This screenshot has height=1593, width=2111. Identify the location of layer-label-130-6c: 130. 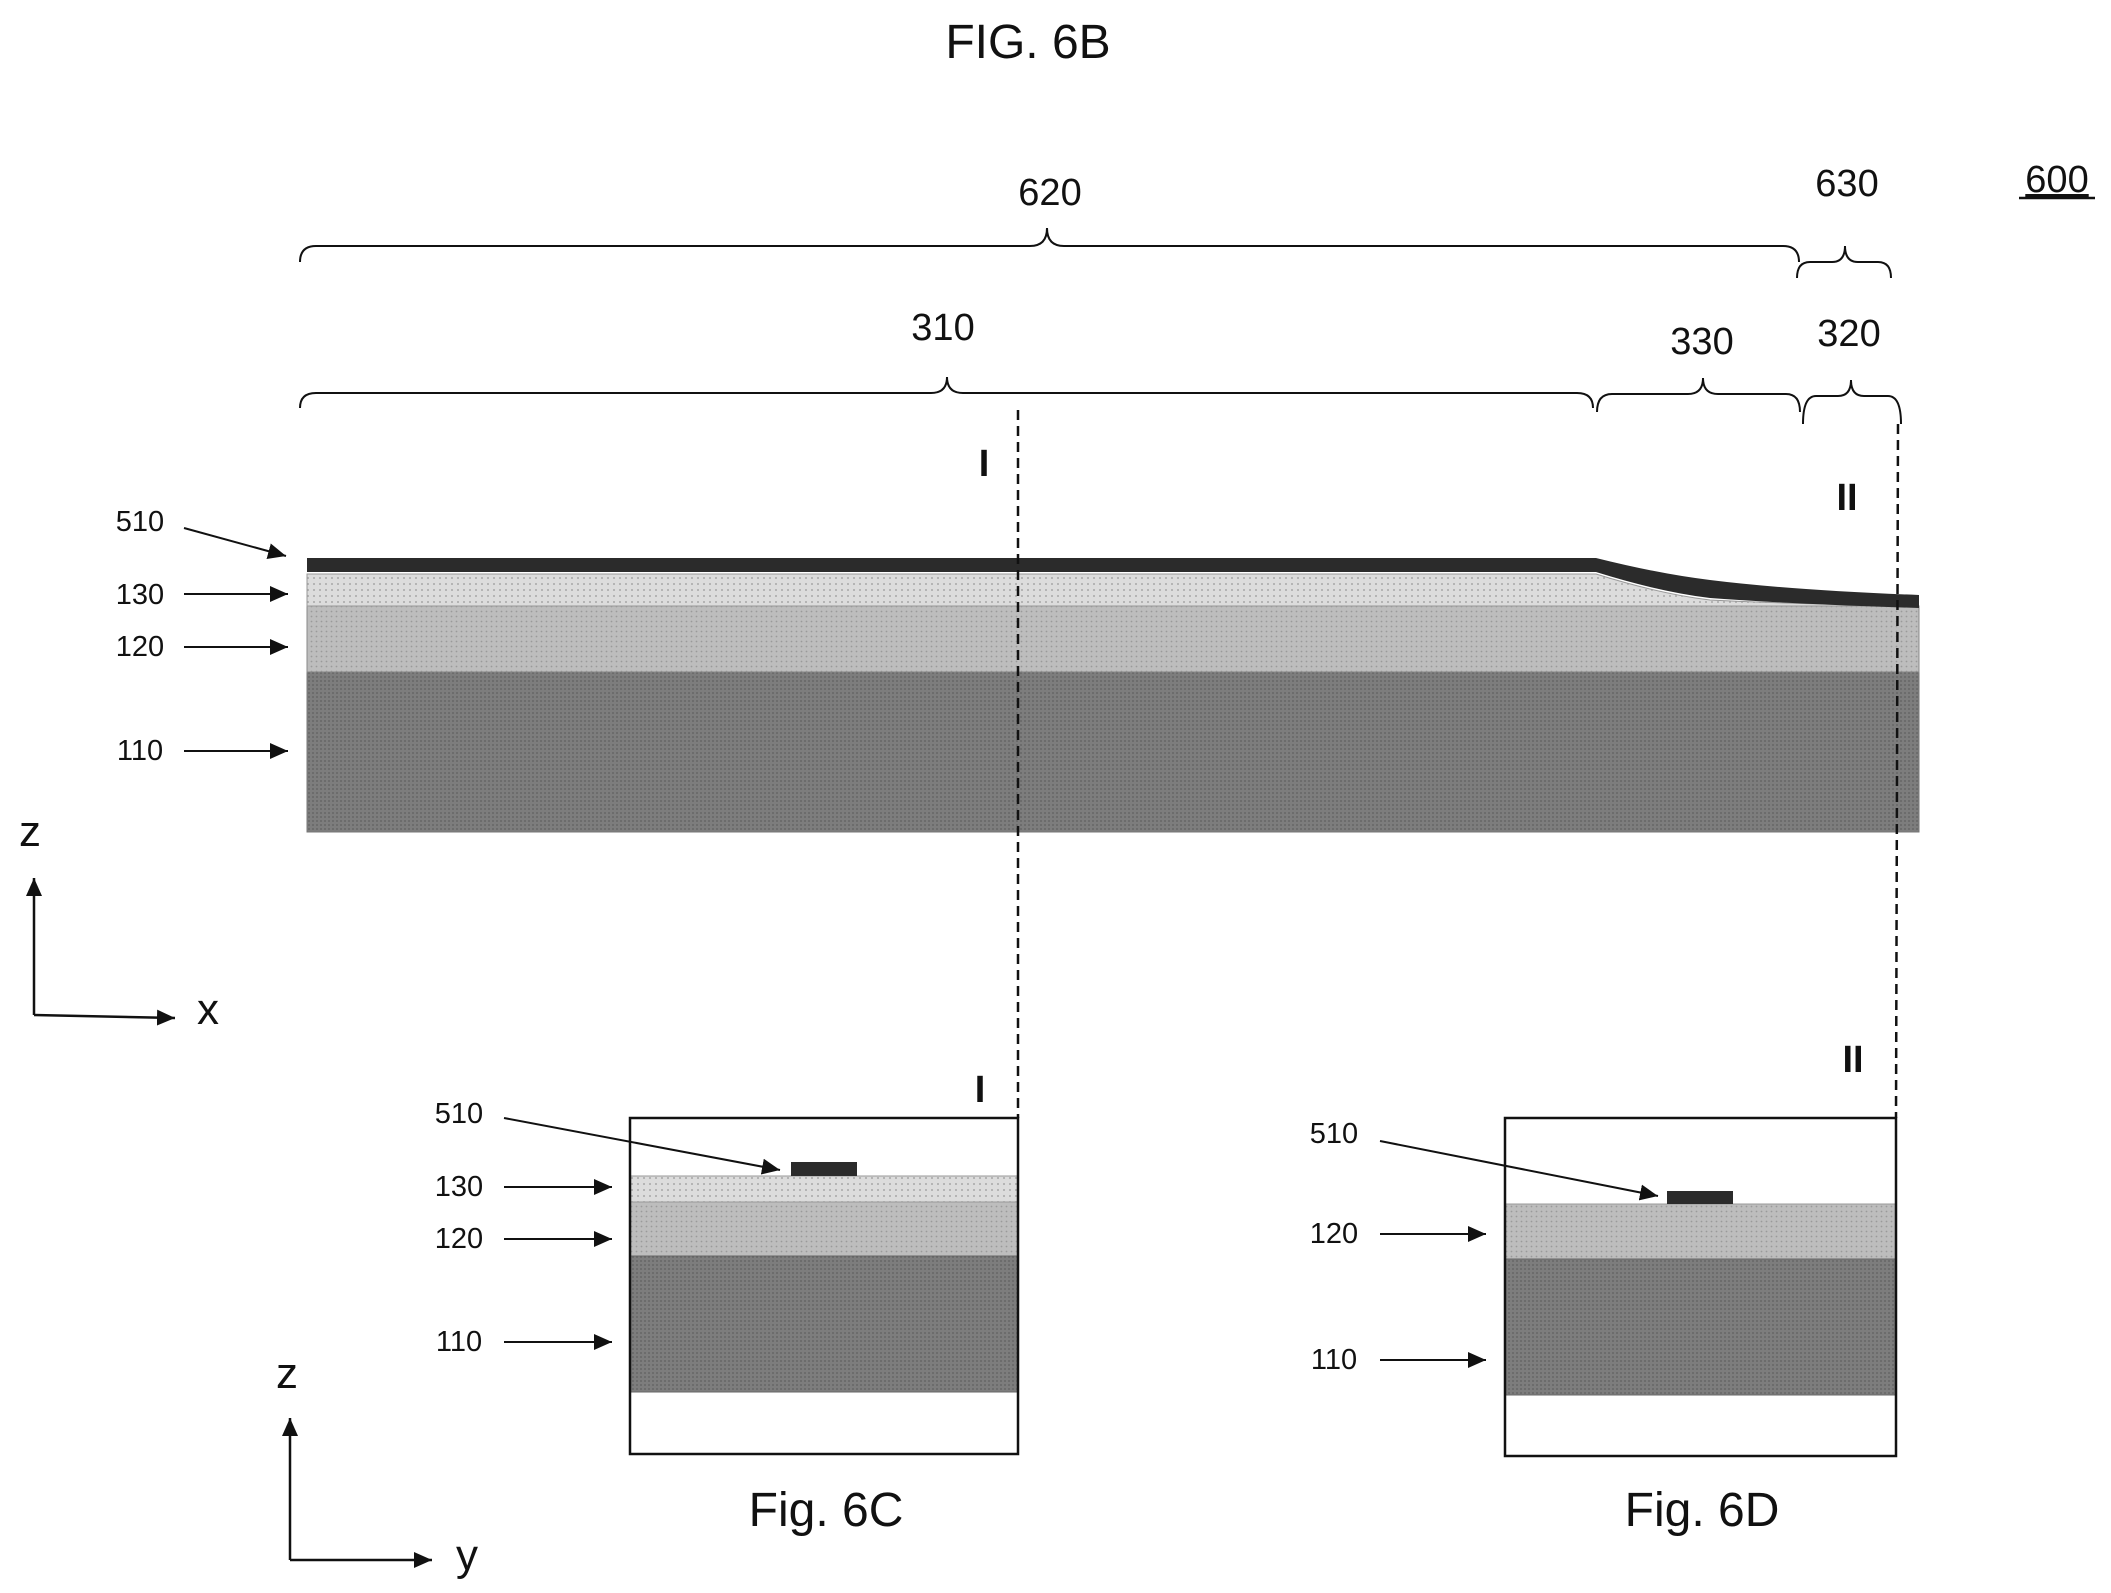
(459, 1187).